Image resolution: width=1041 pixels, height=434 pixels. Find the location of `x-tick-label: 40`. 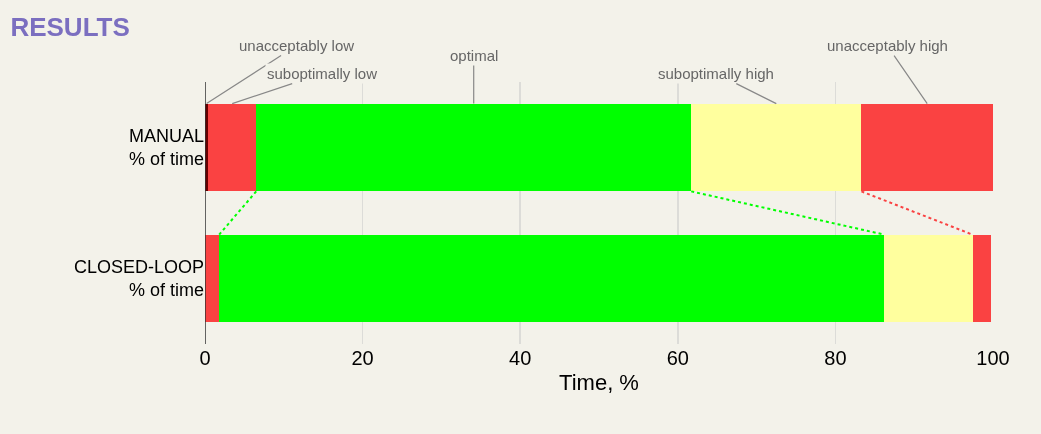

x-tick-label: 40 is located at coordinates (520, 358).